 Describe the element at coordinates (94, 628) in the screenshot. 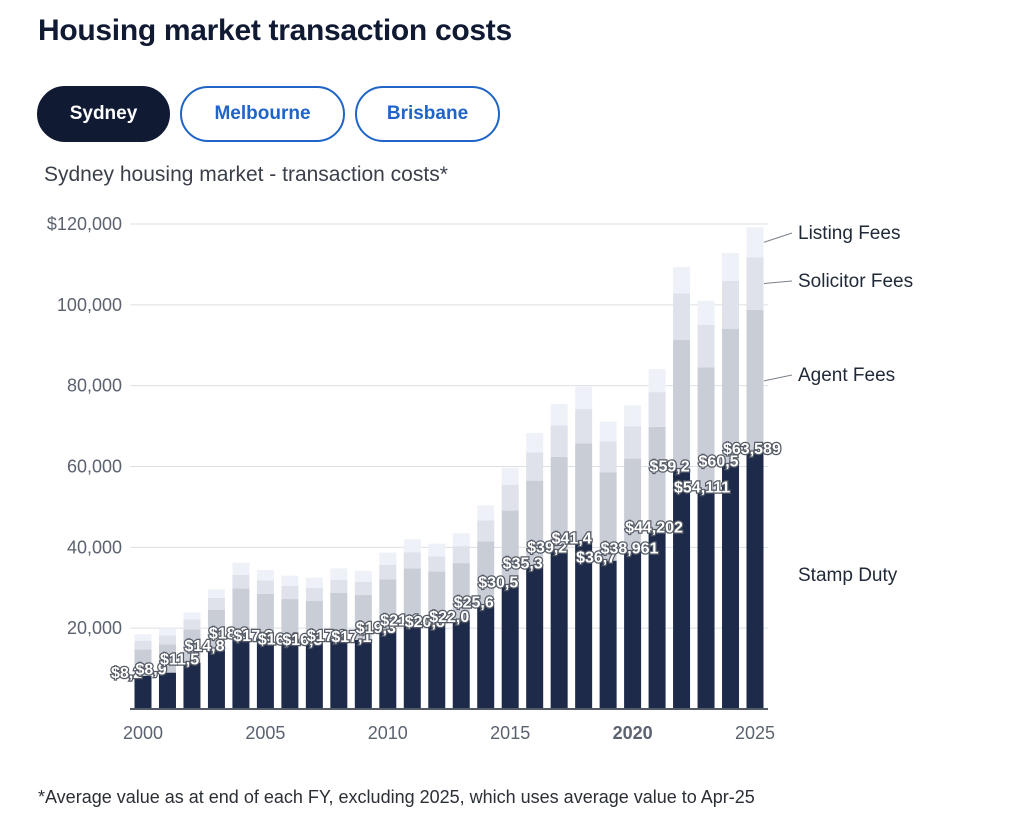

I see `y-tick-label: 20,000` at that location.